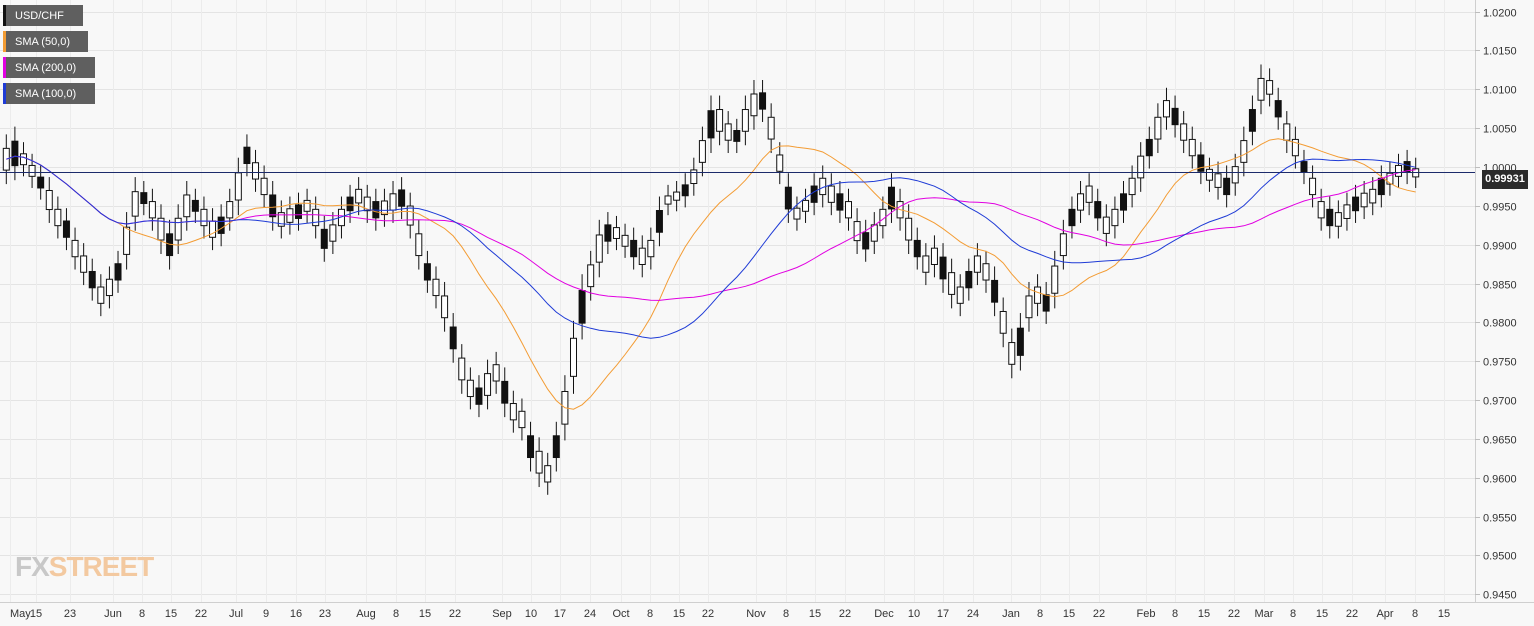 The width and height of the screenshot is (1534, 626). What do you see at coordinates (49, 67) in the screenshot?
I see `legend-item-sma-200: SMA (200,0)` at bounding box center [49, 67].